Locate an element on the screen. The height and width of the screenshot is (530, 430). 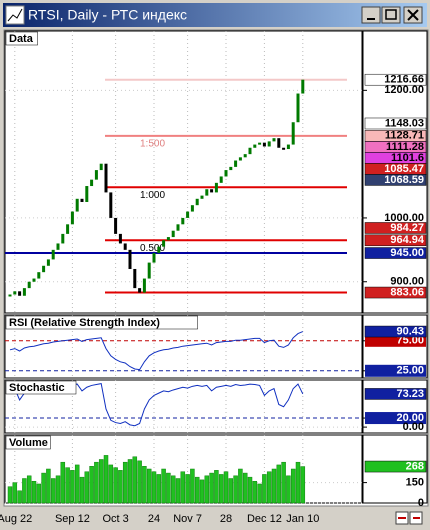
axis-marker-label: 945.00 is located at coordinates (407, 253).